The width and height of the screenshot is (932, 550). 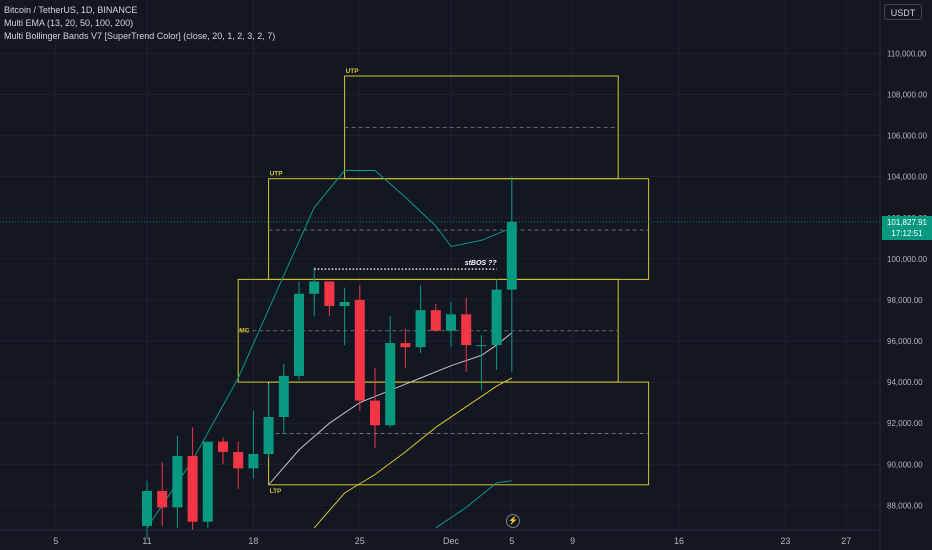 I want to click on date-tick-label: 25, so click(x=360, y=541).